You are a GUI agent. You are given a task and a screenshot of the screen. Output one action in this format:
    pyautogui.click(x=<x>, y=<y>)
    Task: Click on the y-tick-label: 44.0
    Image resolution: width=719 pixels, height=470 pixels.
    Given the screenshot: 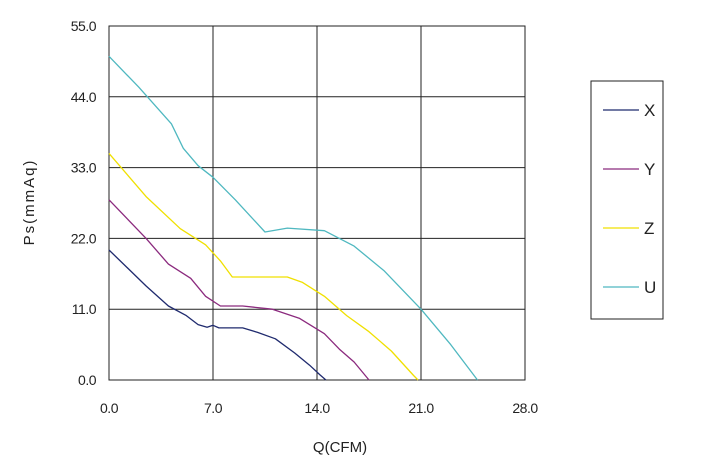 What is the action you would take?
    pyautogui.click(x=84, y=97)
    